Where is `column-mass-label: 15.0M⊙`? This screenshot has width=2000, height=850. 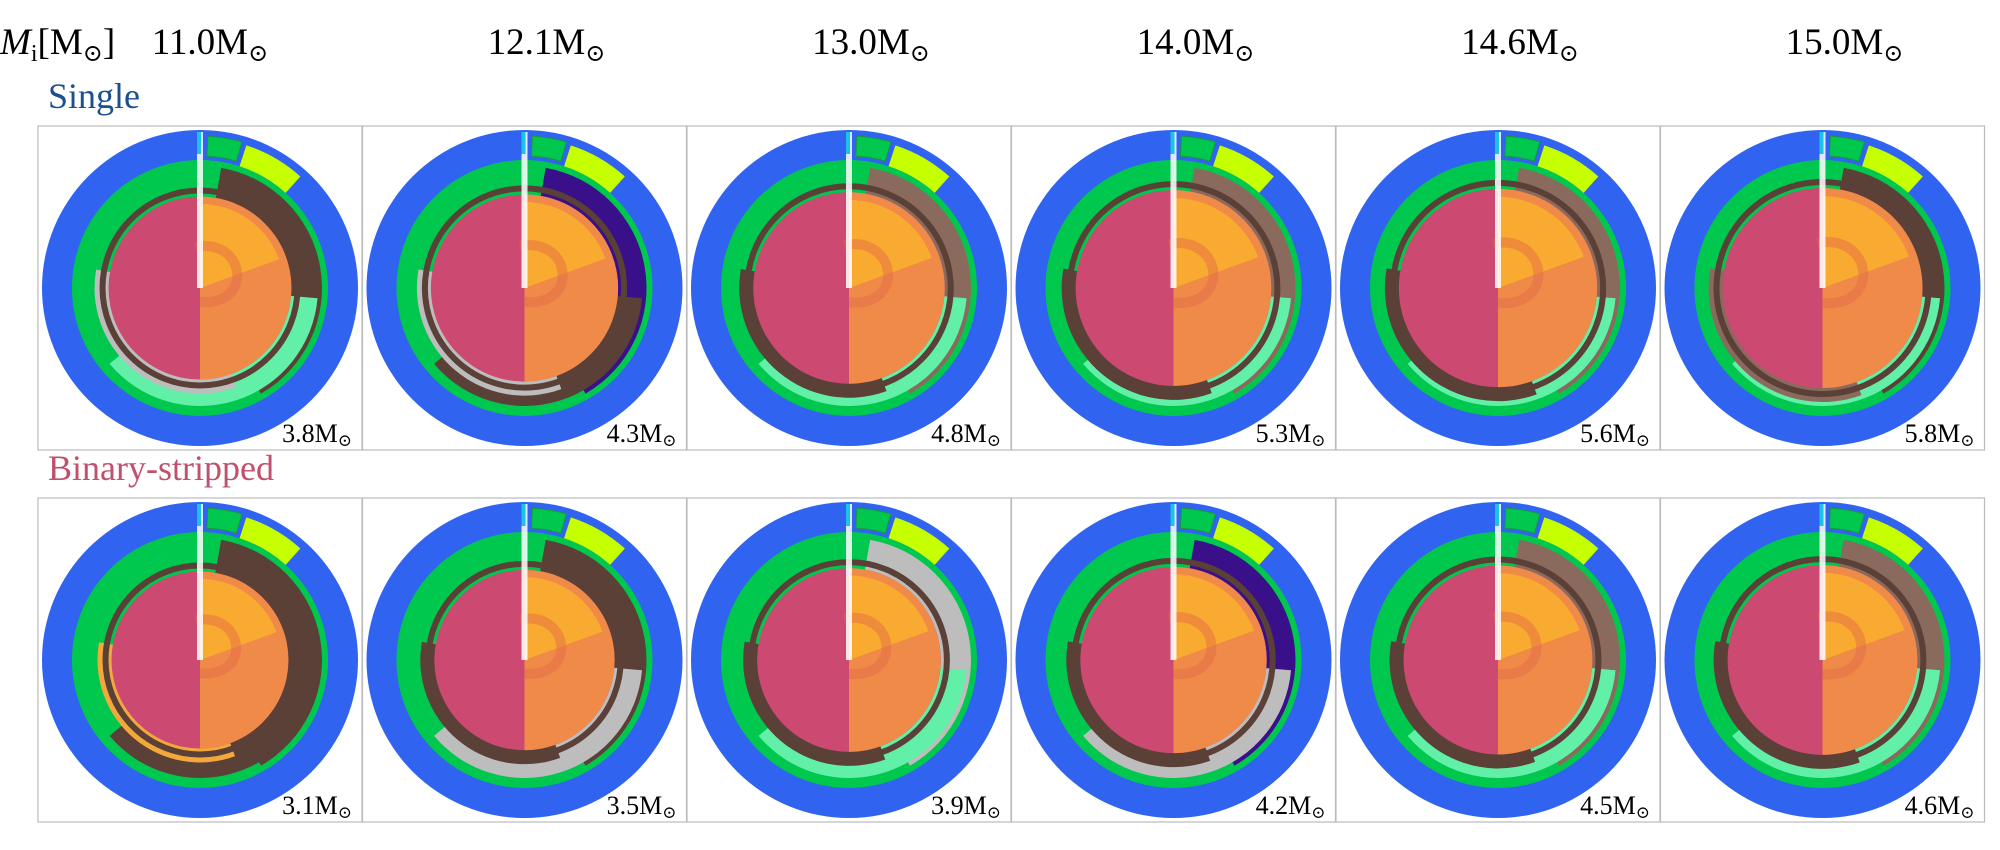
column-mass-label: 15.0M⊙ is located at coordinates (1845, 44).